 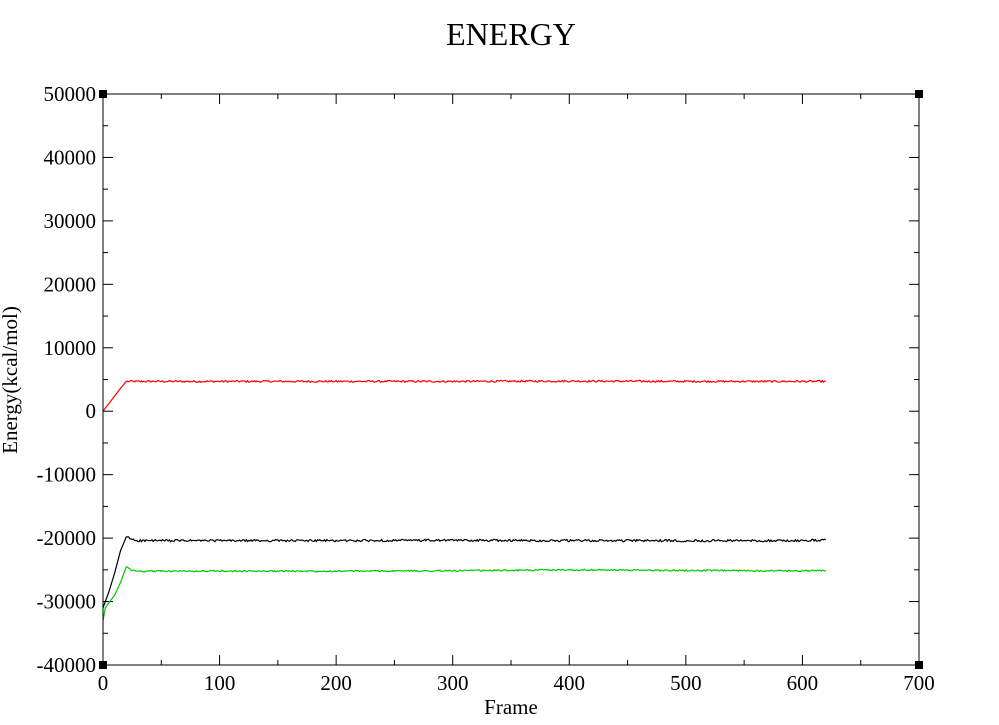 What do you see at coordinates (686, 683) in the screenshot?
I see `x-tick-label: 500` at bounding box center [686, 683].